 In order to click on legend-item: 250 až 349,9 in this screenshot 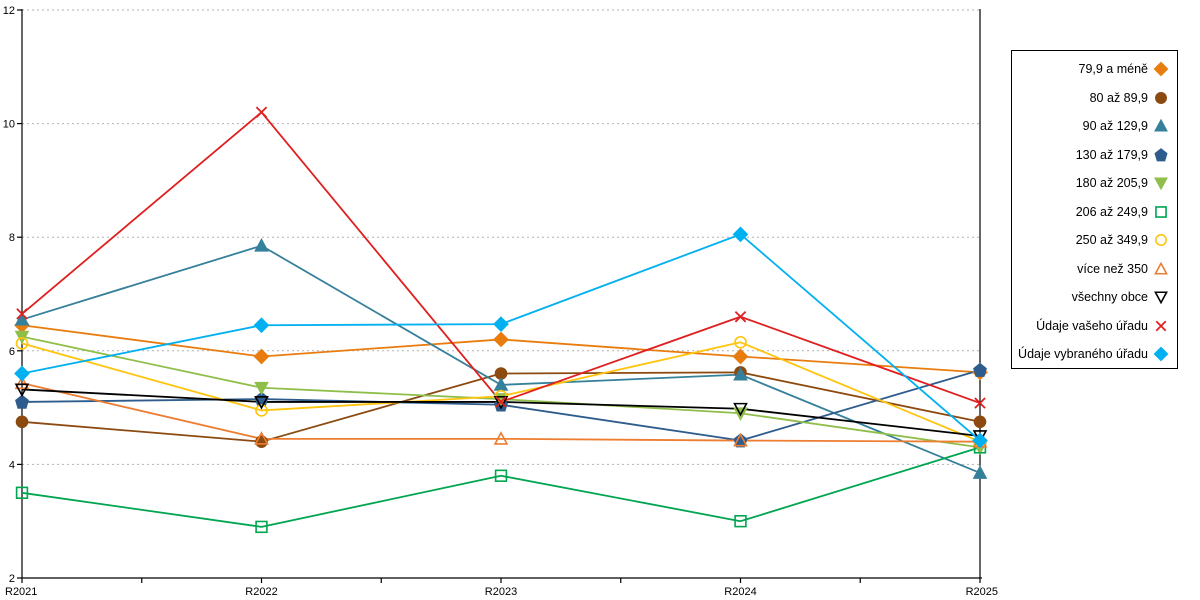, I will do `click(1092, 240)`.